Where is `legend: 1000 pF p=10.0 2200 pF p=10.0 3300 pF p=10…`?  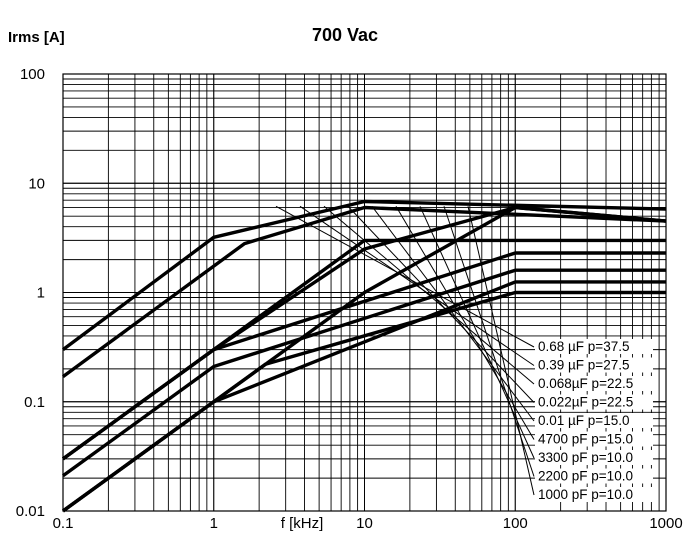 legend: 1000 pF p=10.0 2200 pF p=10.0 3300 pF p=10… is located at coordinates (594, 420).